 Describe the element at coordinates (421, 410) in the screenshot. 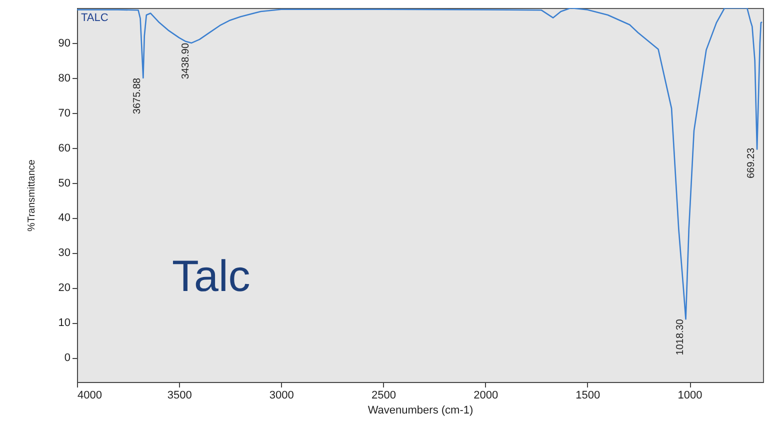

I see `x-axis-title: Wavenumbers (cm-1)` at that location.